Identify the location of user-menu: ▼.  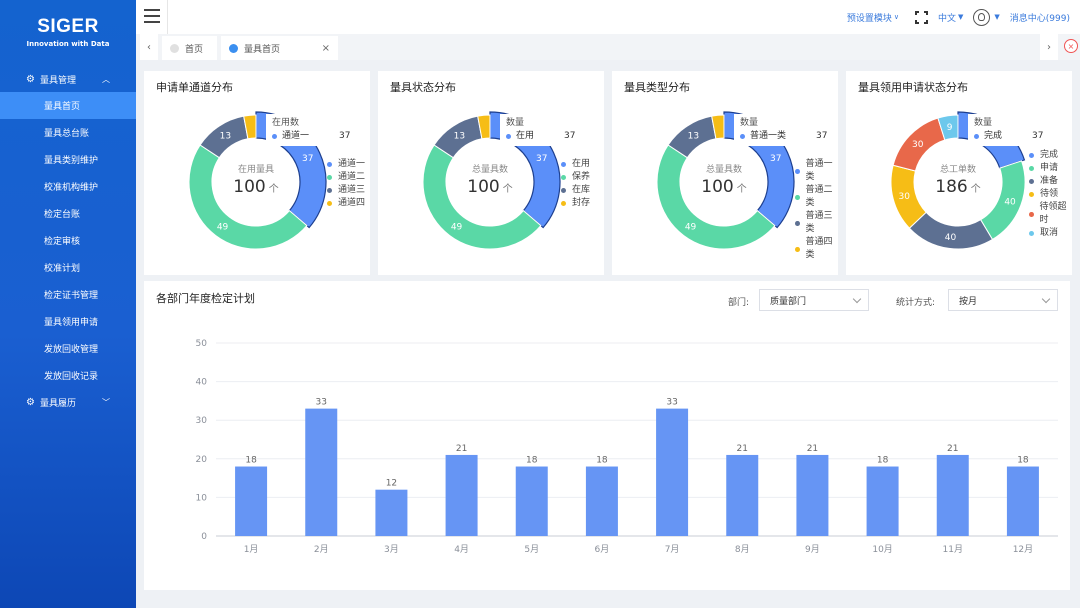
(986, 17).